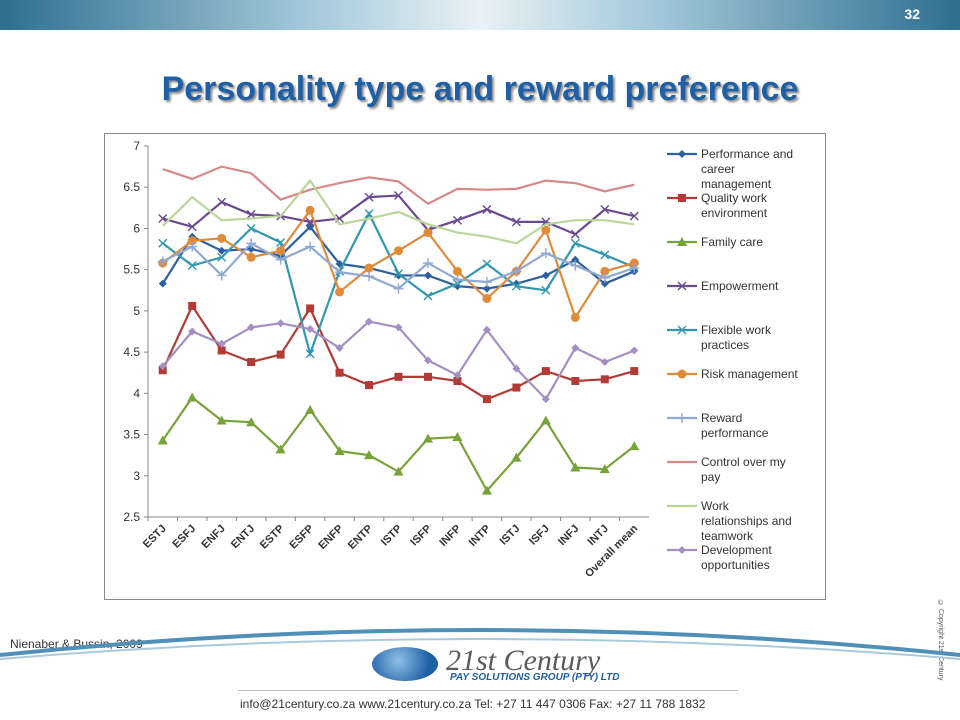 The width and height of the screenshot is (960, 720). I want to click on x-tick-label: INTJ, so click(598, 535).